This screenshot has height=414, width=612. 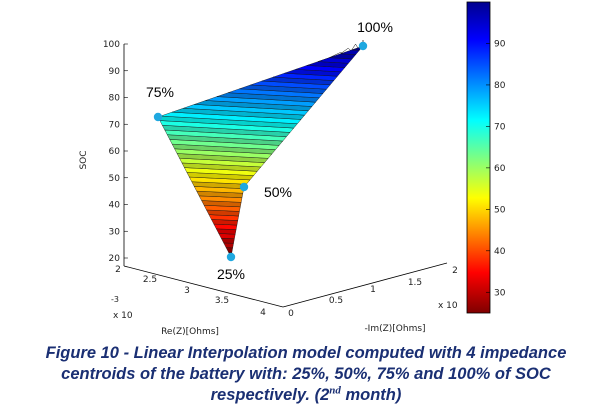 I want to click on z-tick-40: 40, so click(x=115, y=206).